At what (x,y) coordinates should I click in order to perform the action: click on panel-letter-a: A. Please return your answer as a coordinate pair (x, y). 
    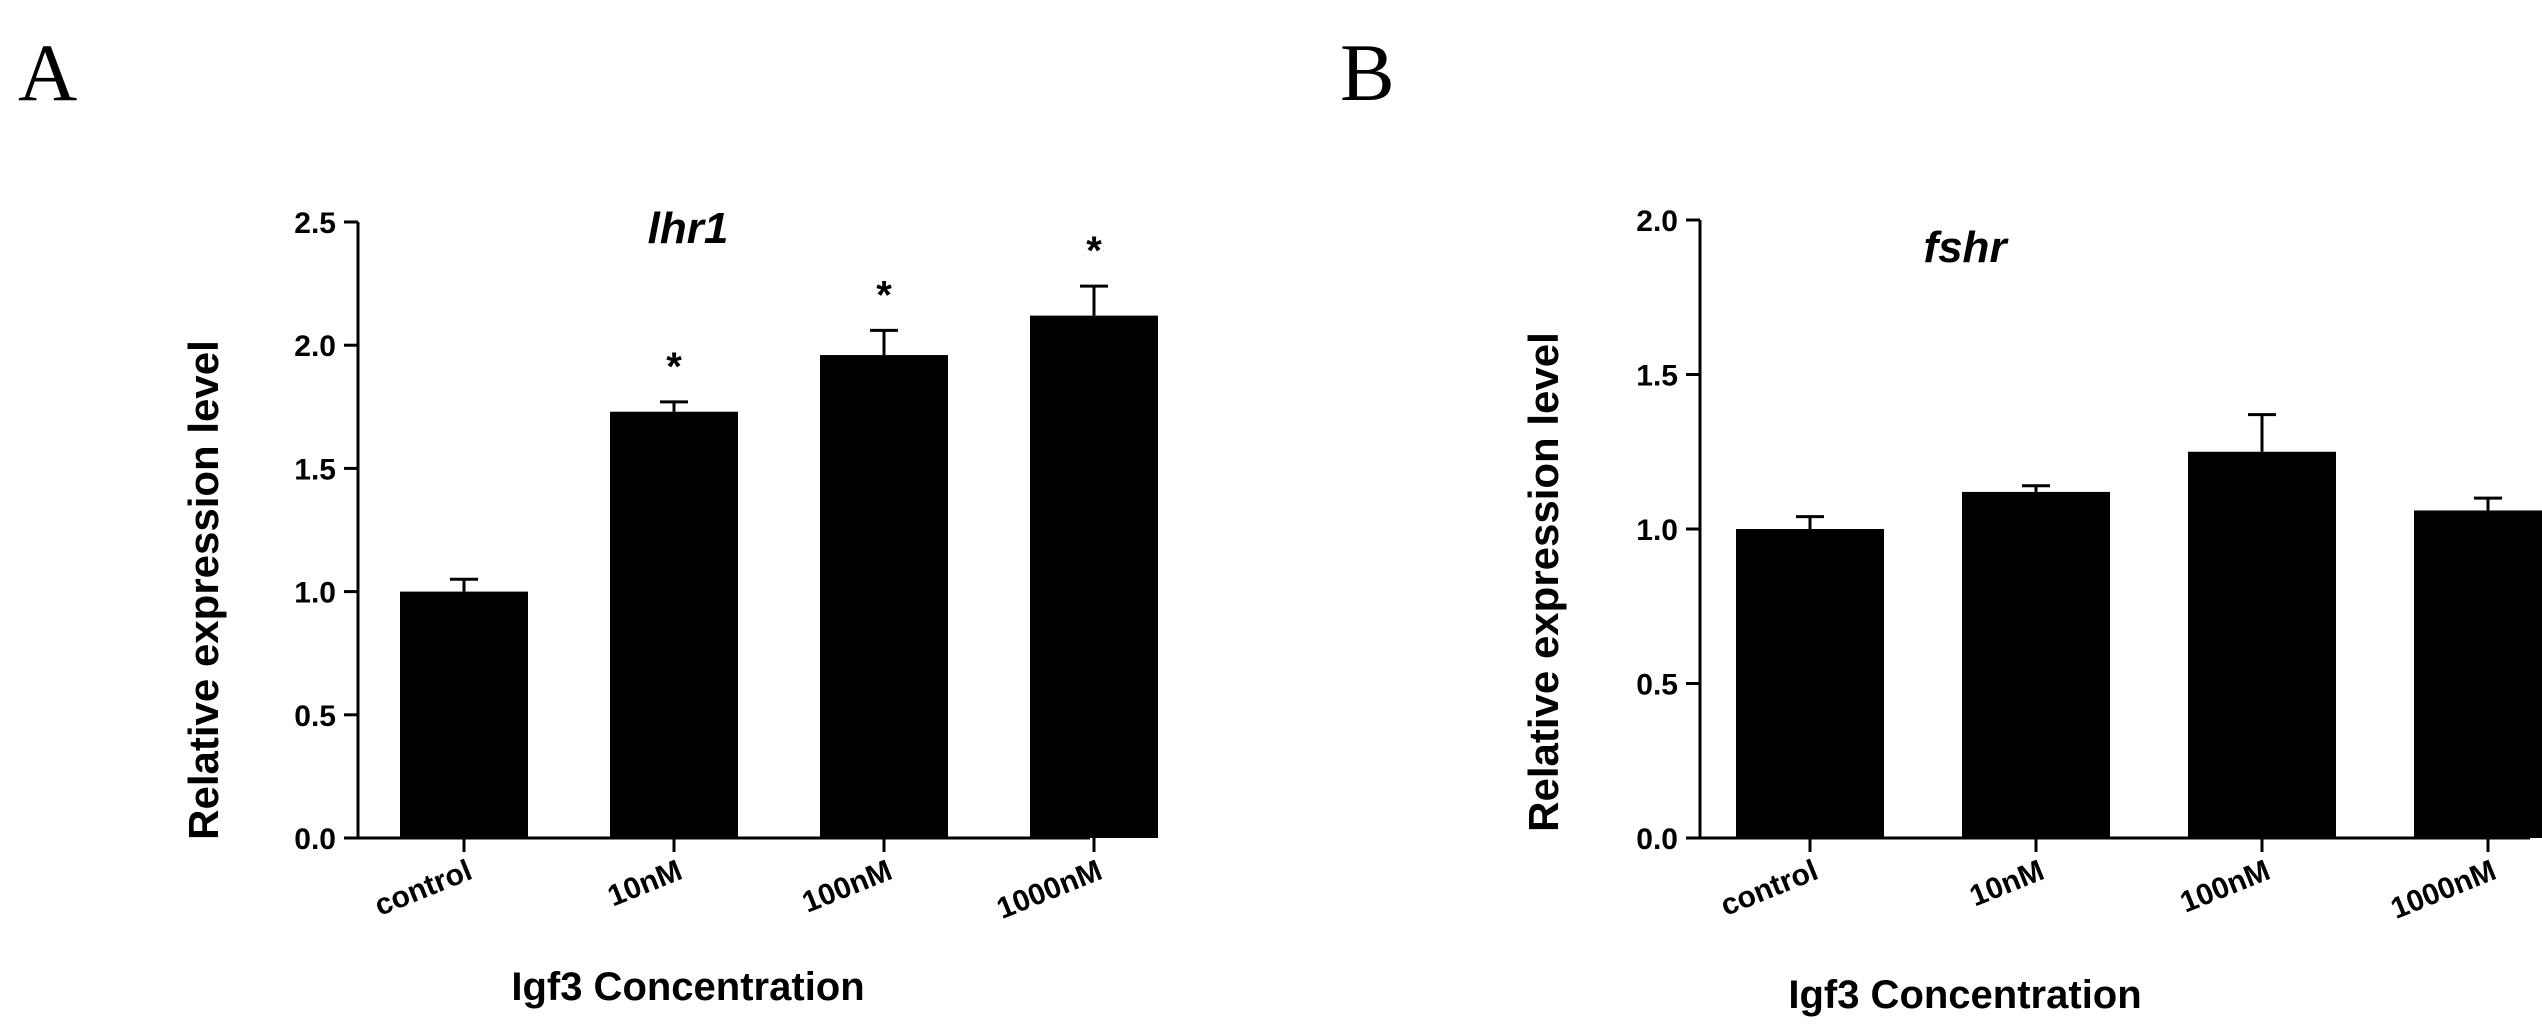
    Looking at the image, I should click on (47, 72).